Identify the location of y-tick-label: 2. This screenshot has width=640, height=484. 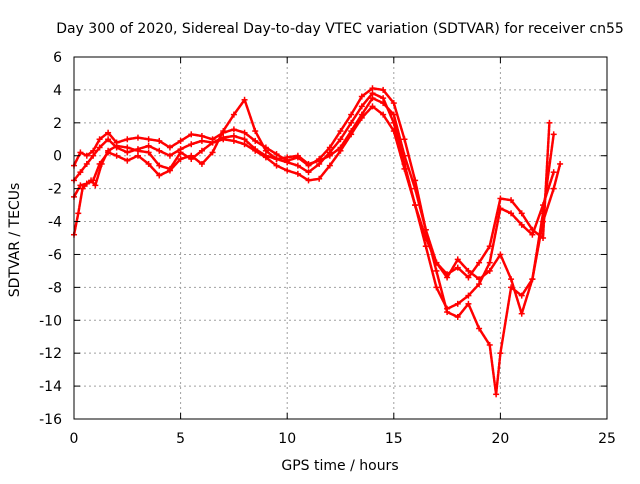
(57, 124).